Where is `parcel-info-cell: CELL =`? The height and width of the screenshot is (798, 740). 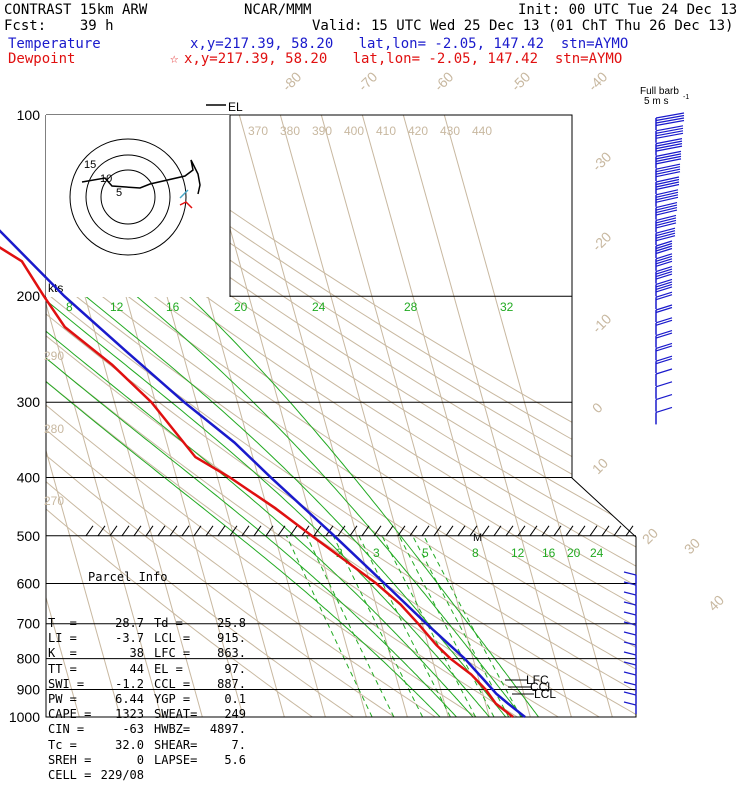
parcel-info-cell: CELL = is located at coordinates (70, 774).